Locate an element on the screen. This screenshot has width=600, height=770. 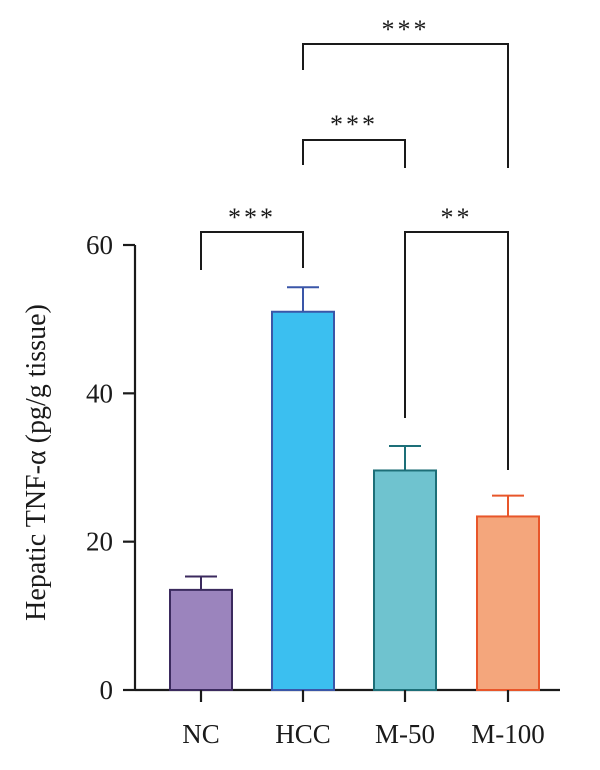
bar-hcc is located at coordinates (303, 500).